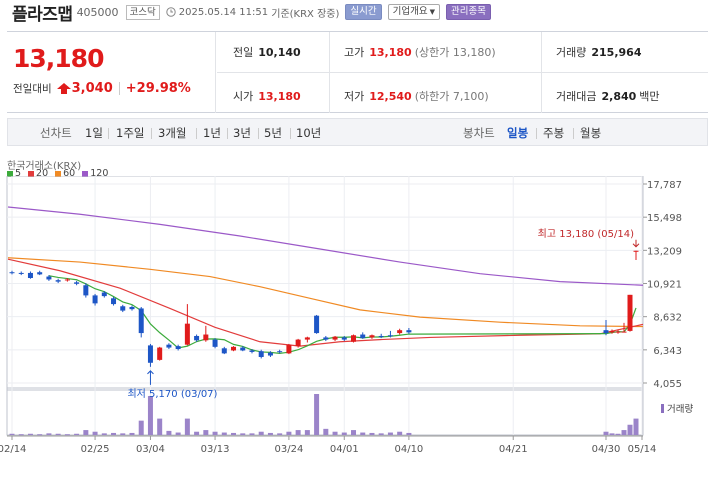 This screenshot has height=492, width=708. What do you see at coordinates (455, 52) in the screenshot?
I see `upper-limit-note: (상한가 13,180)` at bounding box center [455, 52].